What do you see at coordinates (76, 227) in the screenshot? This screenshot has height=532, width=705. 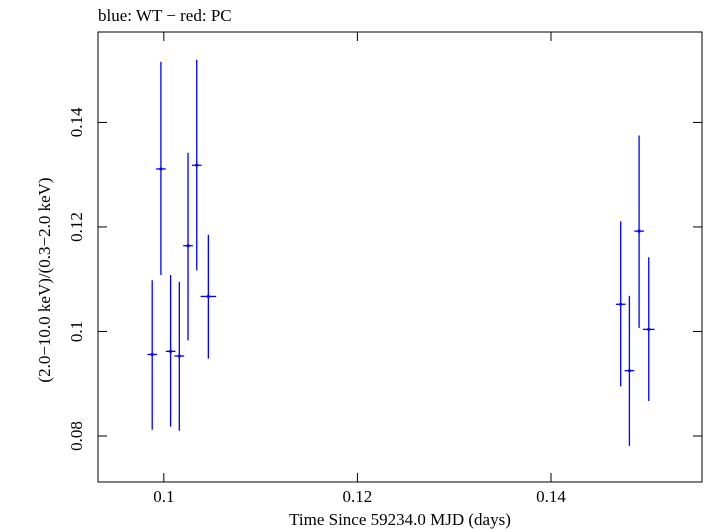 I see `y-tick-label: 0.12` at bounding box center [76, 227].